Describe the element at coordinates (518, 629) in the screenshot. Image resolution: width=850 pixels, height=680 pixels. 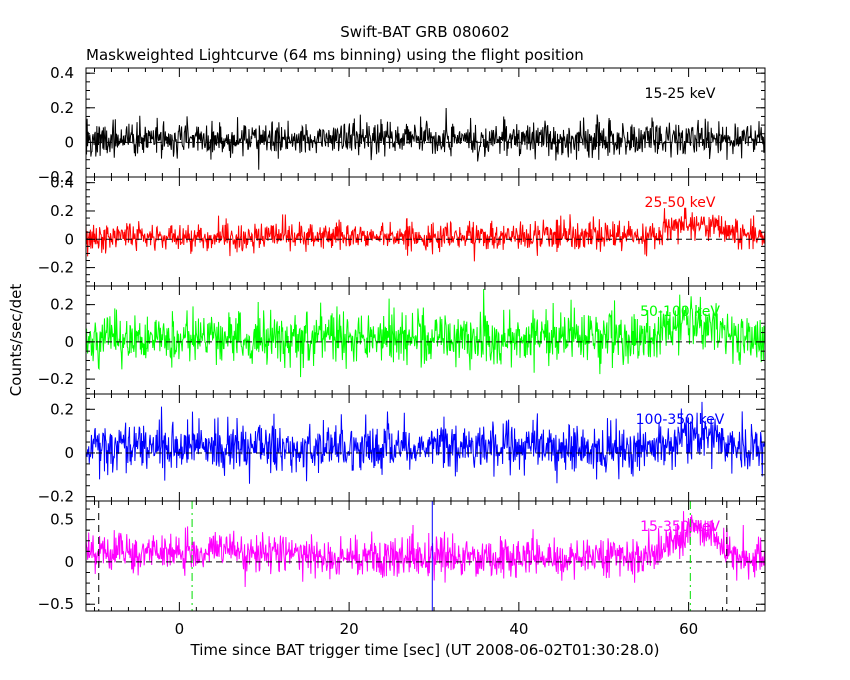
I see `x-tick-label: 40` at that location.